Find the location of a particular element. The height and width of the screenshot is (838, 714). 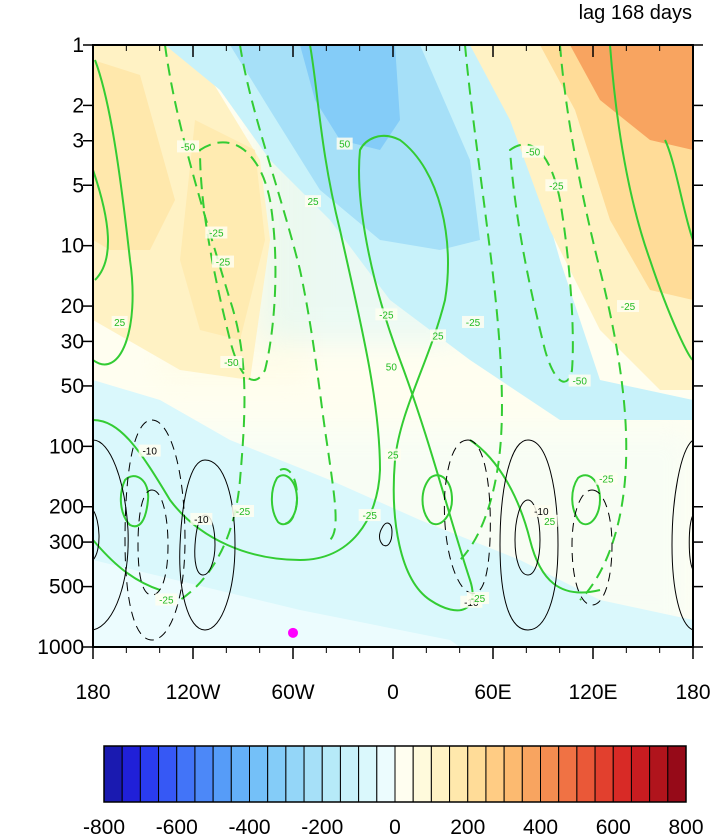

contour-label-4: -50 is located at coordinates (231, 362).